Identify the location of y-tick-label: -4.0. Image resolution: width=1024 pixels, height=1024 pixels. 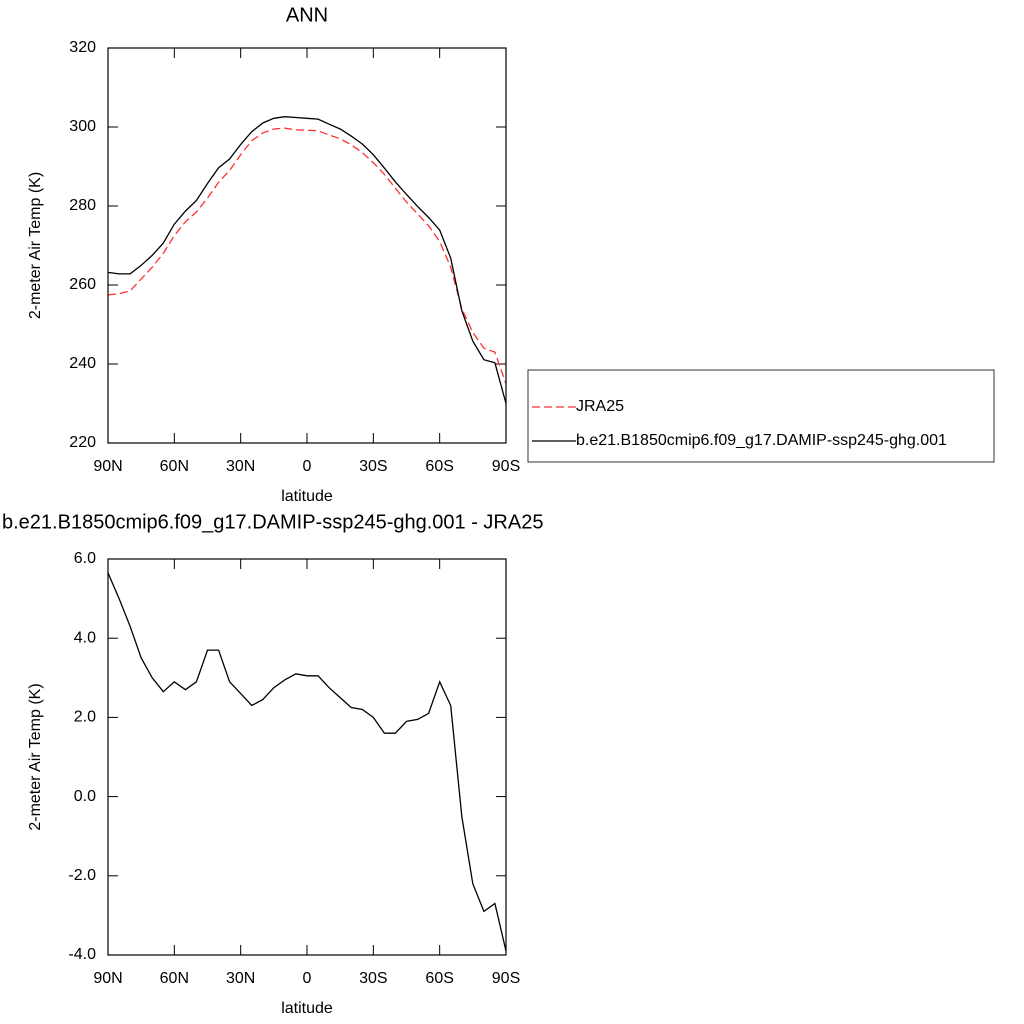
(82, 954).